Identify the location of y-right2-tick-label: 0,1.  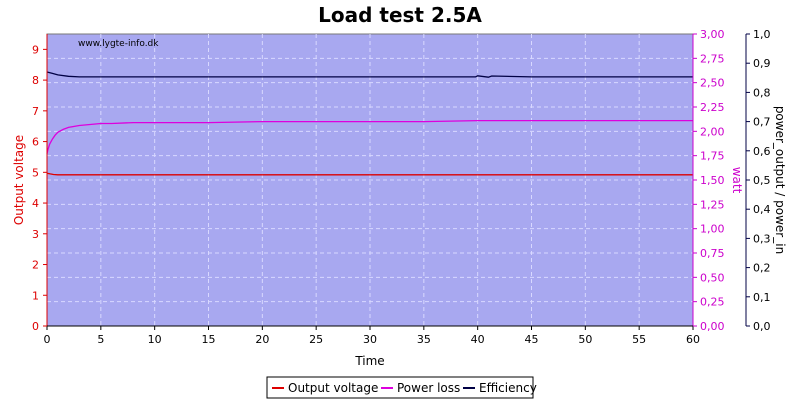
(762, 297).